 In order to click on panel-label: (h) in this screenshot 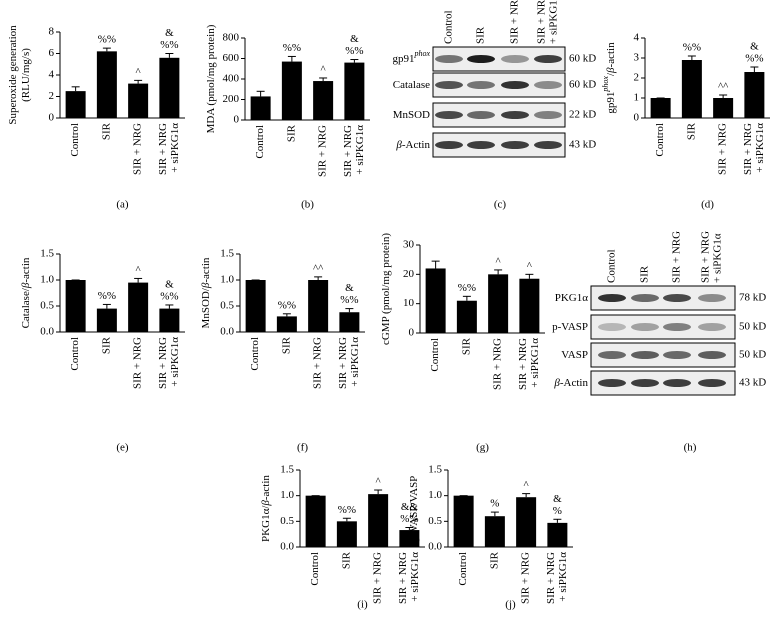, I will do `click(690, 448)`.